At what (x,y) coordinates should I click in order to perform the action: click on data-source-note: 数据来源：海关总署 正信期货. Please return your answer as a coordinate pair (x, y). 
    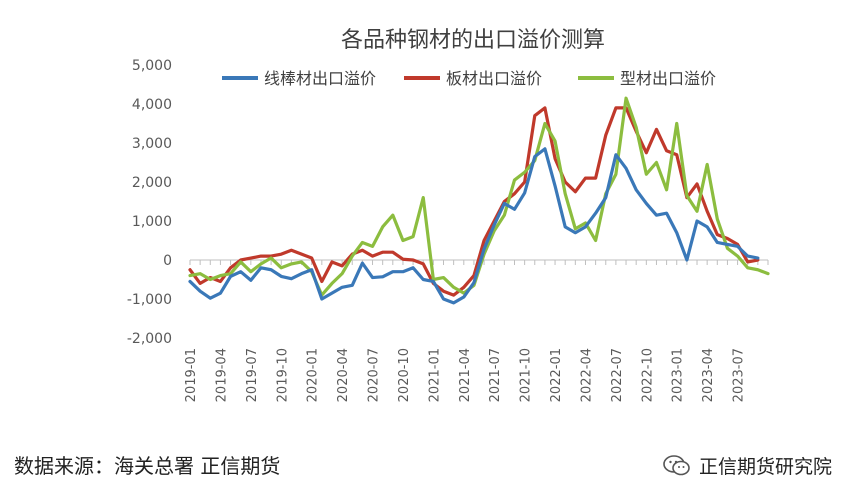
    Looking at the image, I should click on (147, 466).